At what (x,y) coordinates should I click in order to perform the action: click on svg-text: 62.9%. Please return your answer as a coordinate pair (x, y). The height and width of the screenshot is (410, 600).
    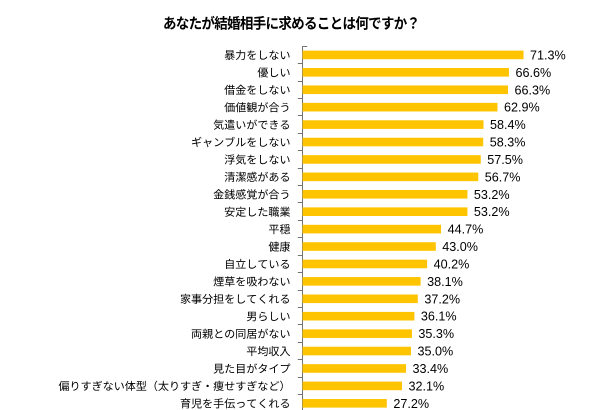
    Looking at the image, I should click on (522, 108).